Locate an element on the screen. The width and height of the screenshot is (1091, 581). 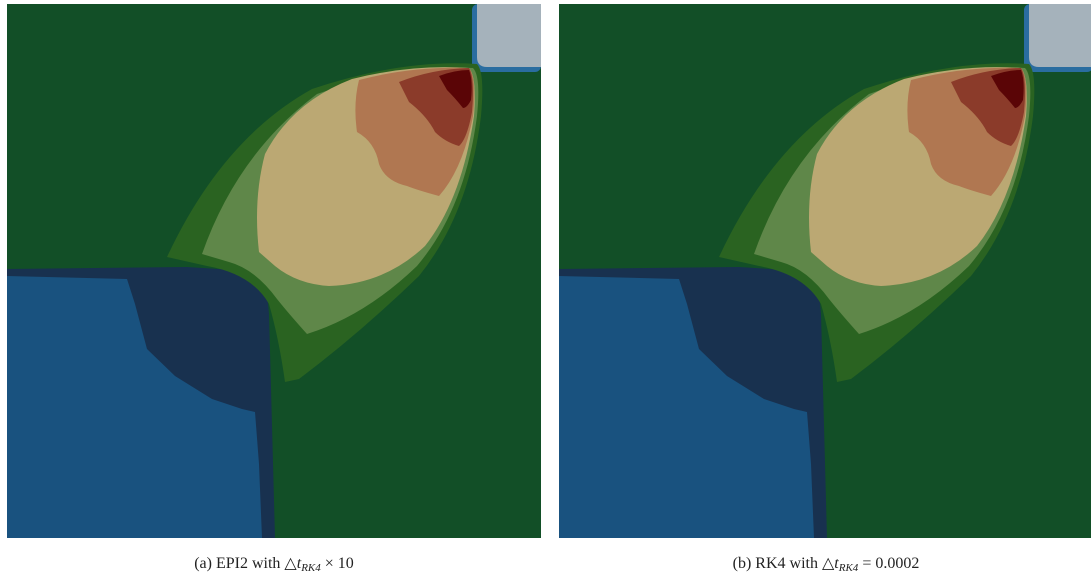
panel-b-caption: (b) RK4 with △tRK4 = 0.0002 is located at coordinates (825, 563).